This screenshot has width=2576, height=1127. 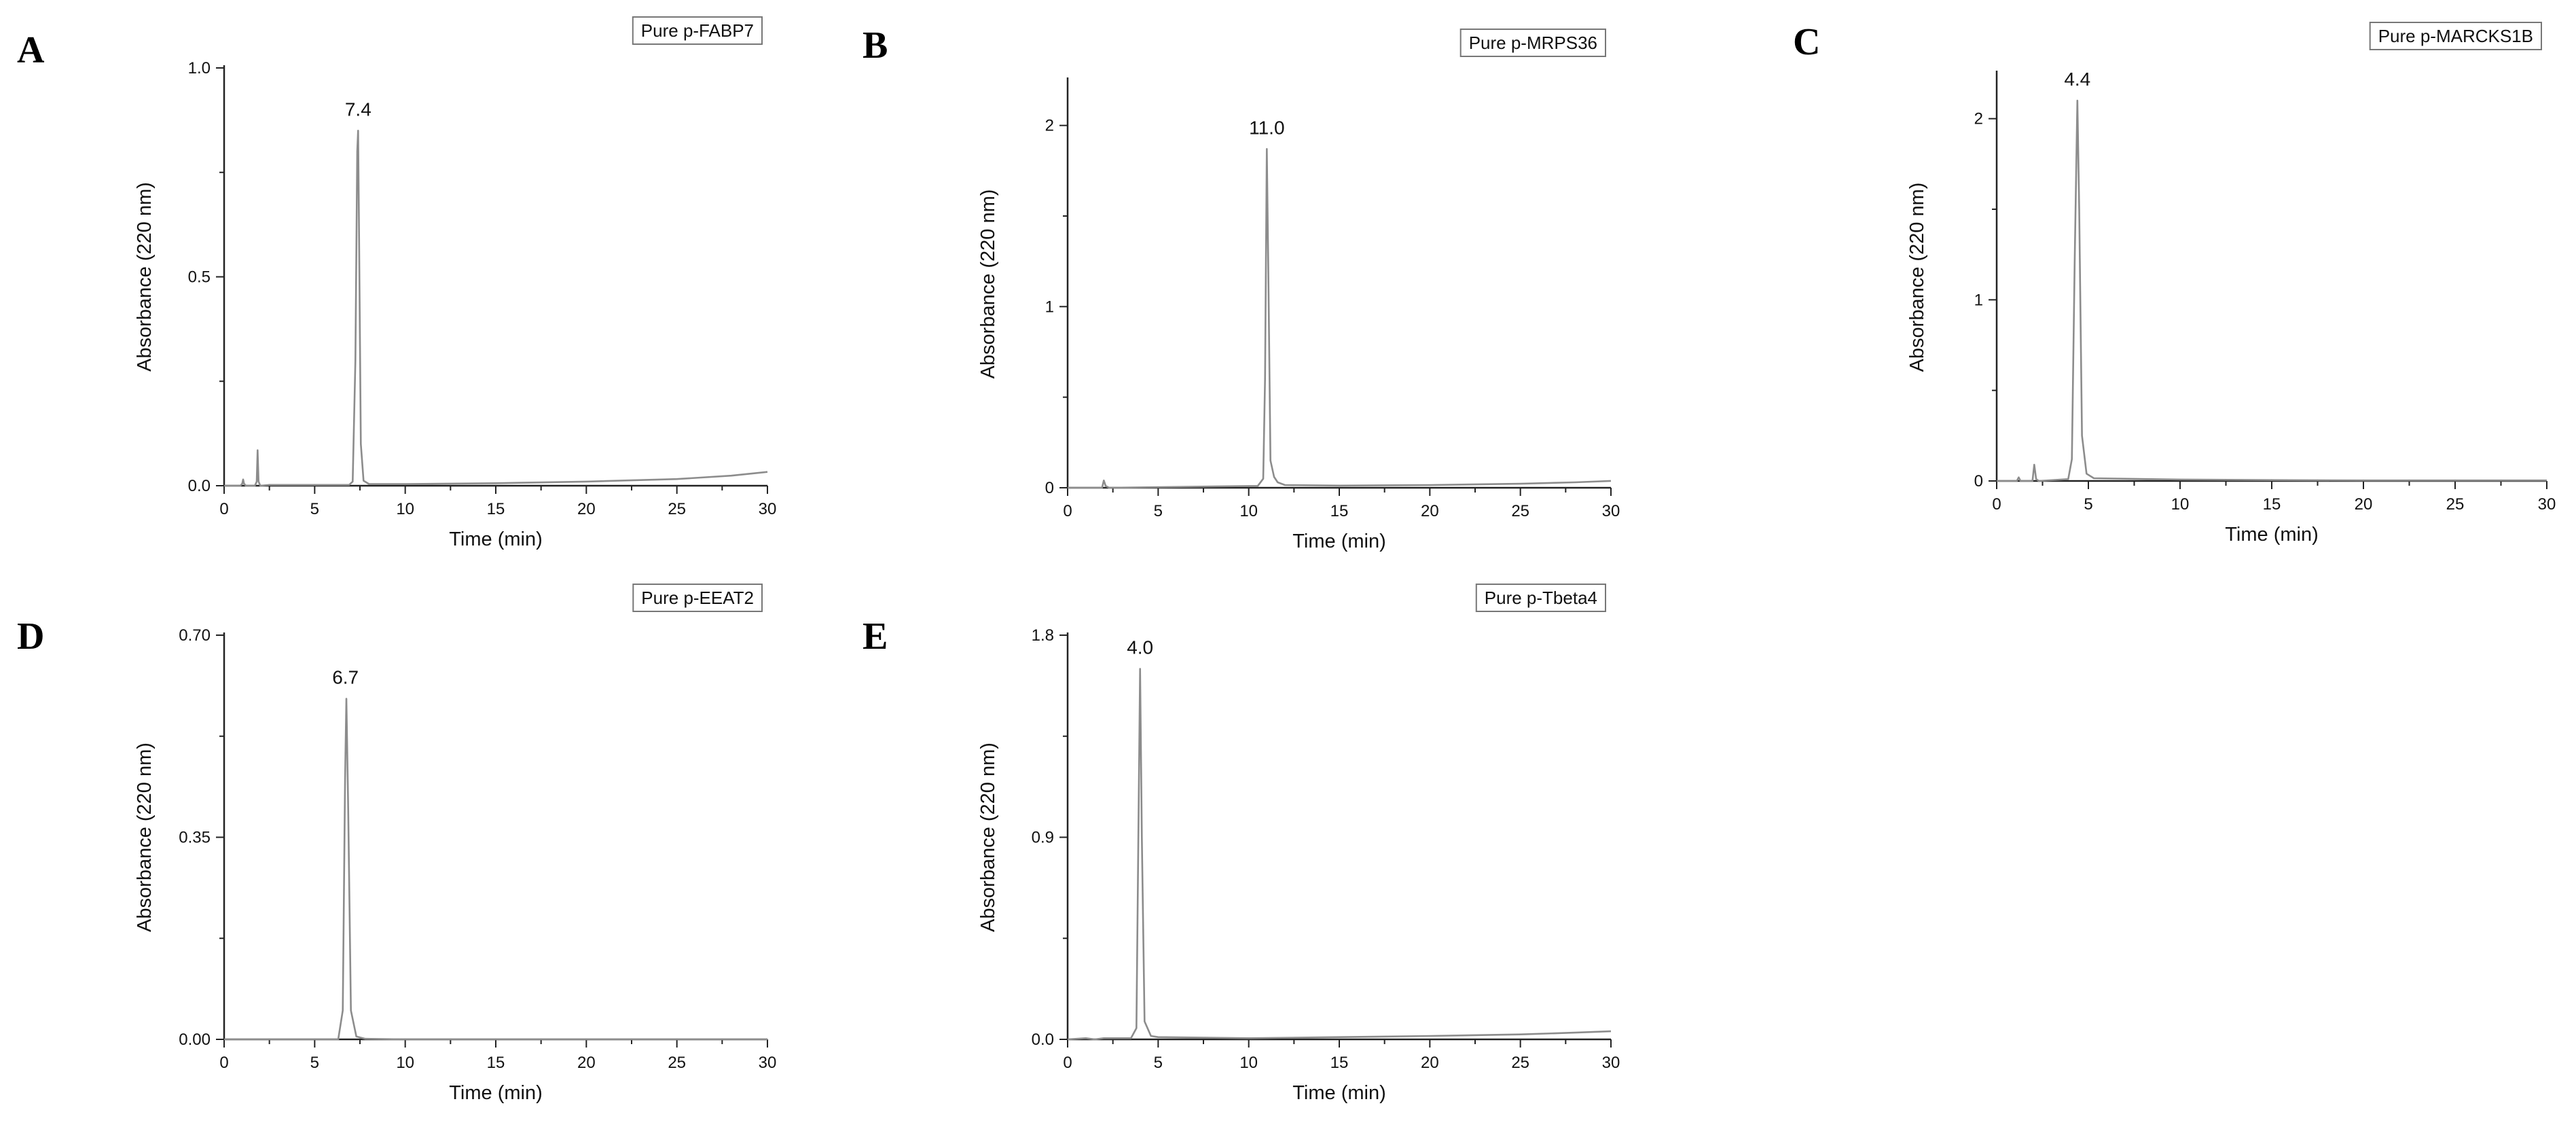 I want to click on panel-letter: C, so click(x=1806, y=42).